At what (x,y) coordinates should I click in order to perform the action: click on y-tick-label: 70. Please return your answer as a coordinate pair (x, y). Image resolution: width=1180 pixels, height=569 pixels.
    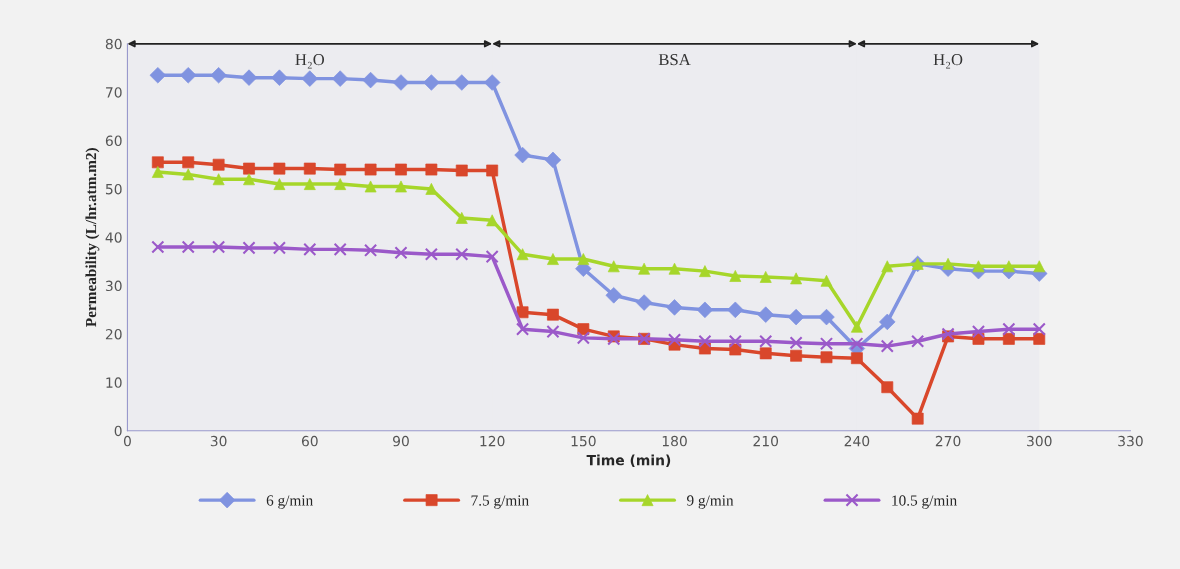
    Looking at the image, I should click on (114, 92).